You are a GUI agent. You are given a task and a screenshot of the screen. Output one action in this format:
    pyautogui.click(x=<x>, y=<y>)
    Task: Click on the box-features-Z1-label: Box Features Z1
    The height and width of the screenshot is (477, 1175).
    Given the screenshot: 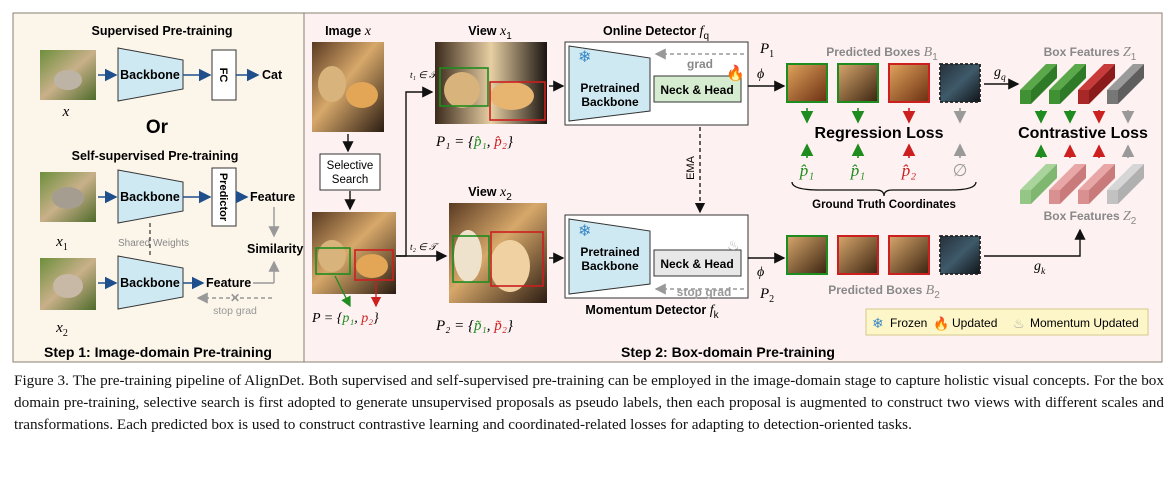 What is the action you would take?
    pyautogui.click(x=1090, y=54)
    